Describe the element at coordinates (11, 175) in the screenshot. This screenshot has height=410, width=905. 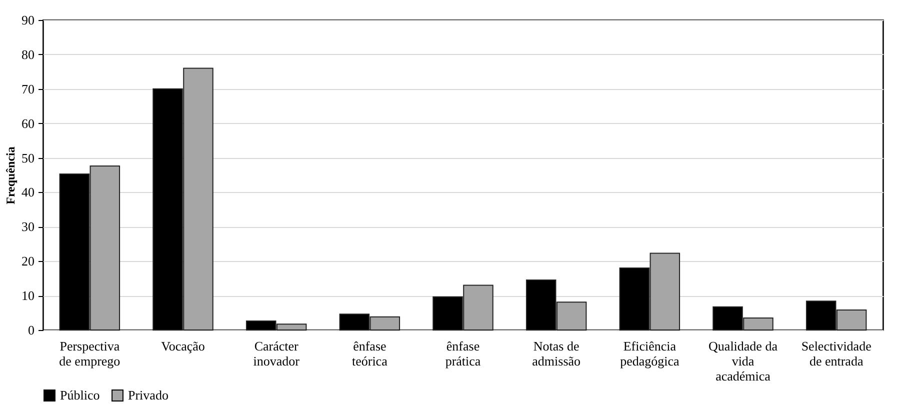
I see `y-axis-title: Frequência` at that location.